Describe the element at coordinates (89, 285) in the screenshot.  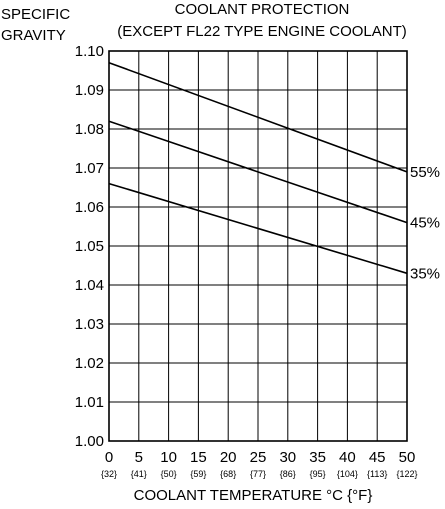
I see `y-tick-label: 1.04` at that location.